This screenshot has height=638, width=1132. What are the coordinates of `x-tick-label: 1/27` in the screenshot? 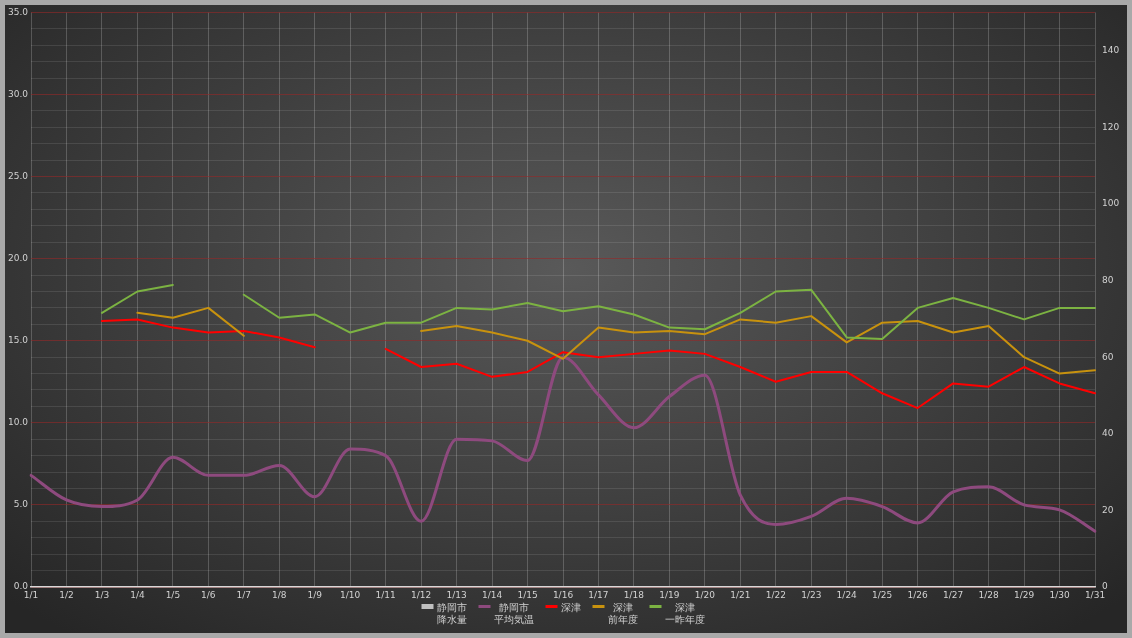 It's located at (953, 594).